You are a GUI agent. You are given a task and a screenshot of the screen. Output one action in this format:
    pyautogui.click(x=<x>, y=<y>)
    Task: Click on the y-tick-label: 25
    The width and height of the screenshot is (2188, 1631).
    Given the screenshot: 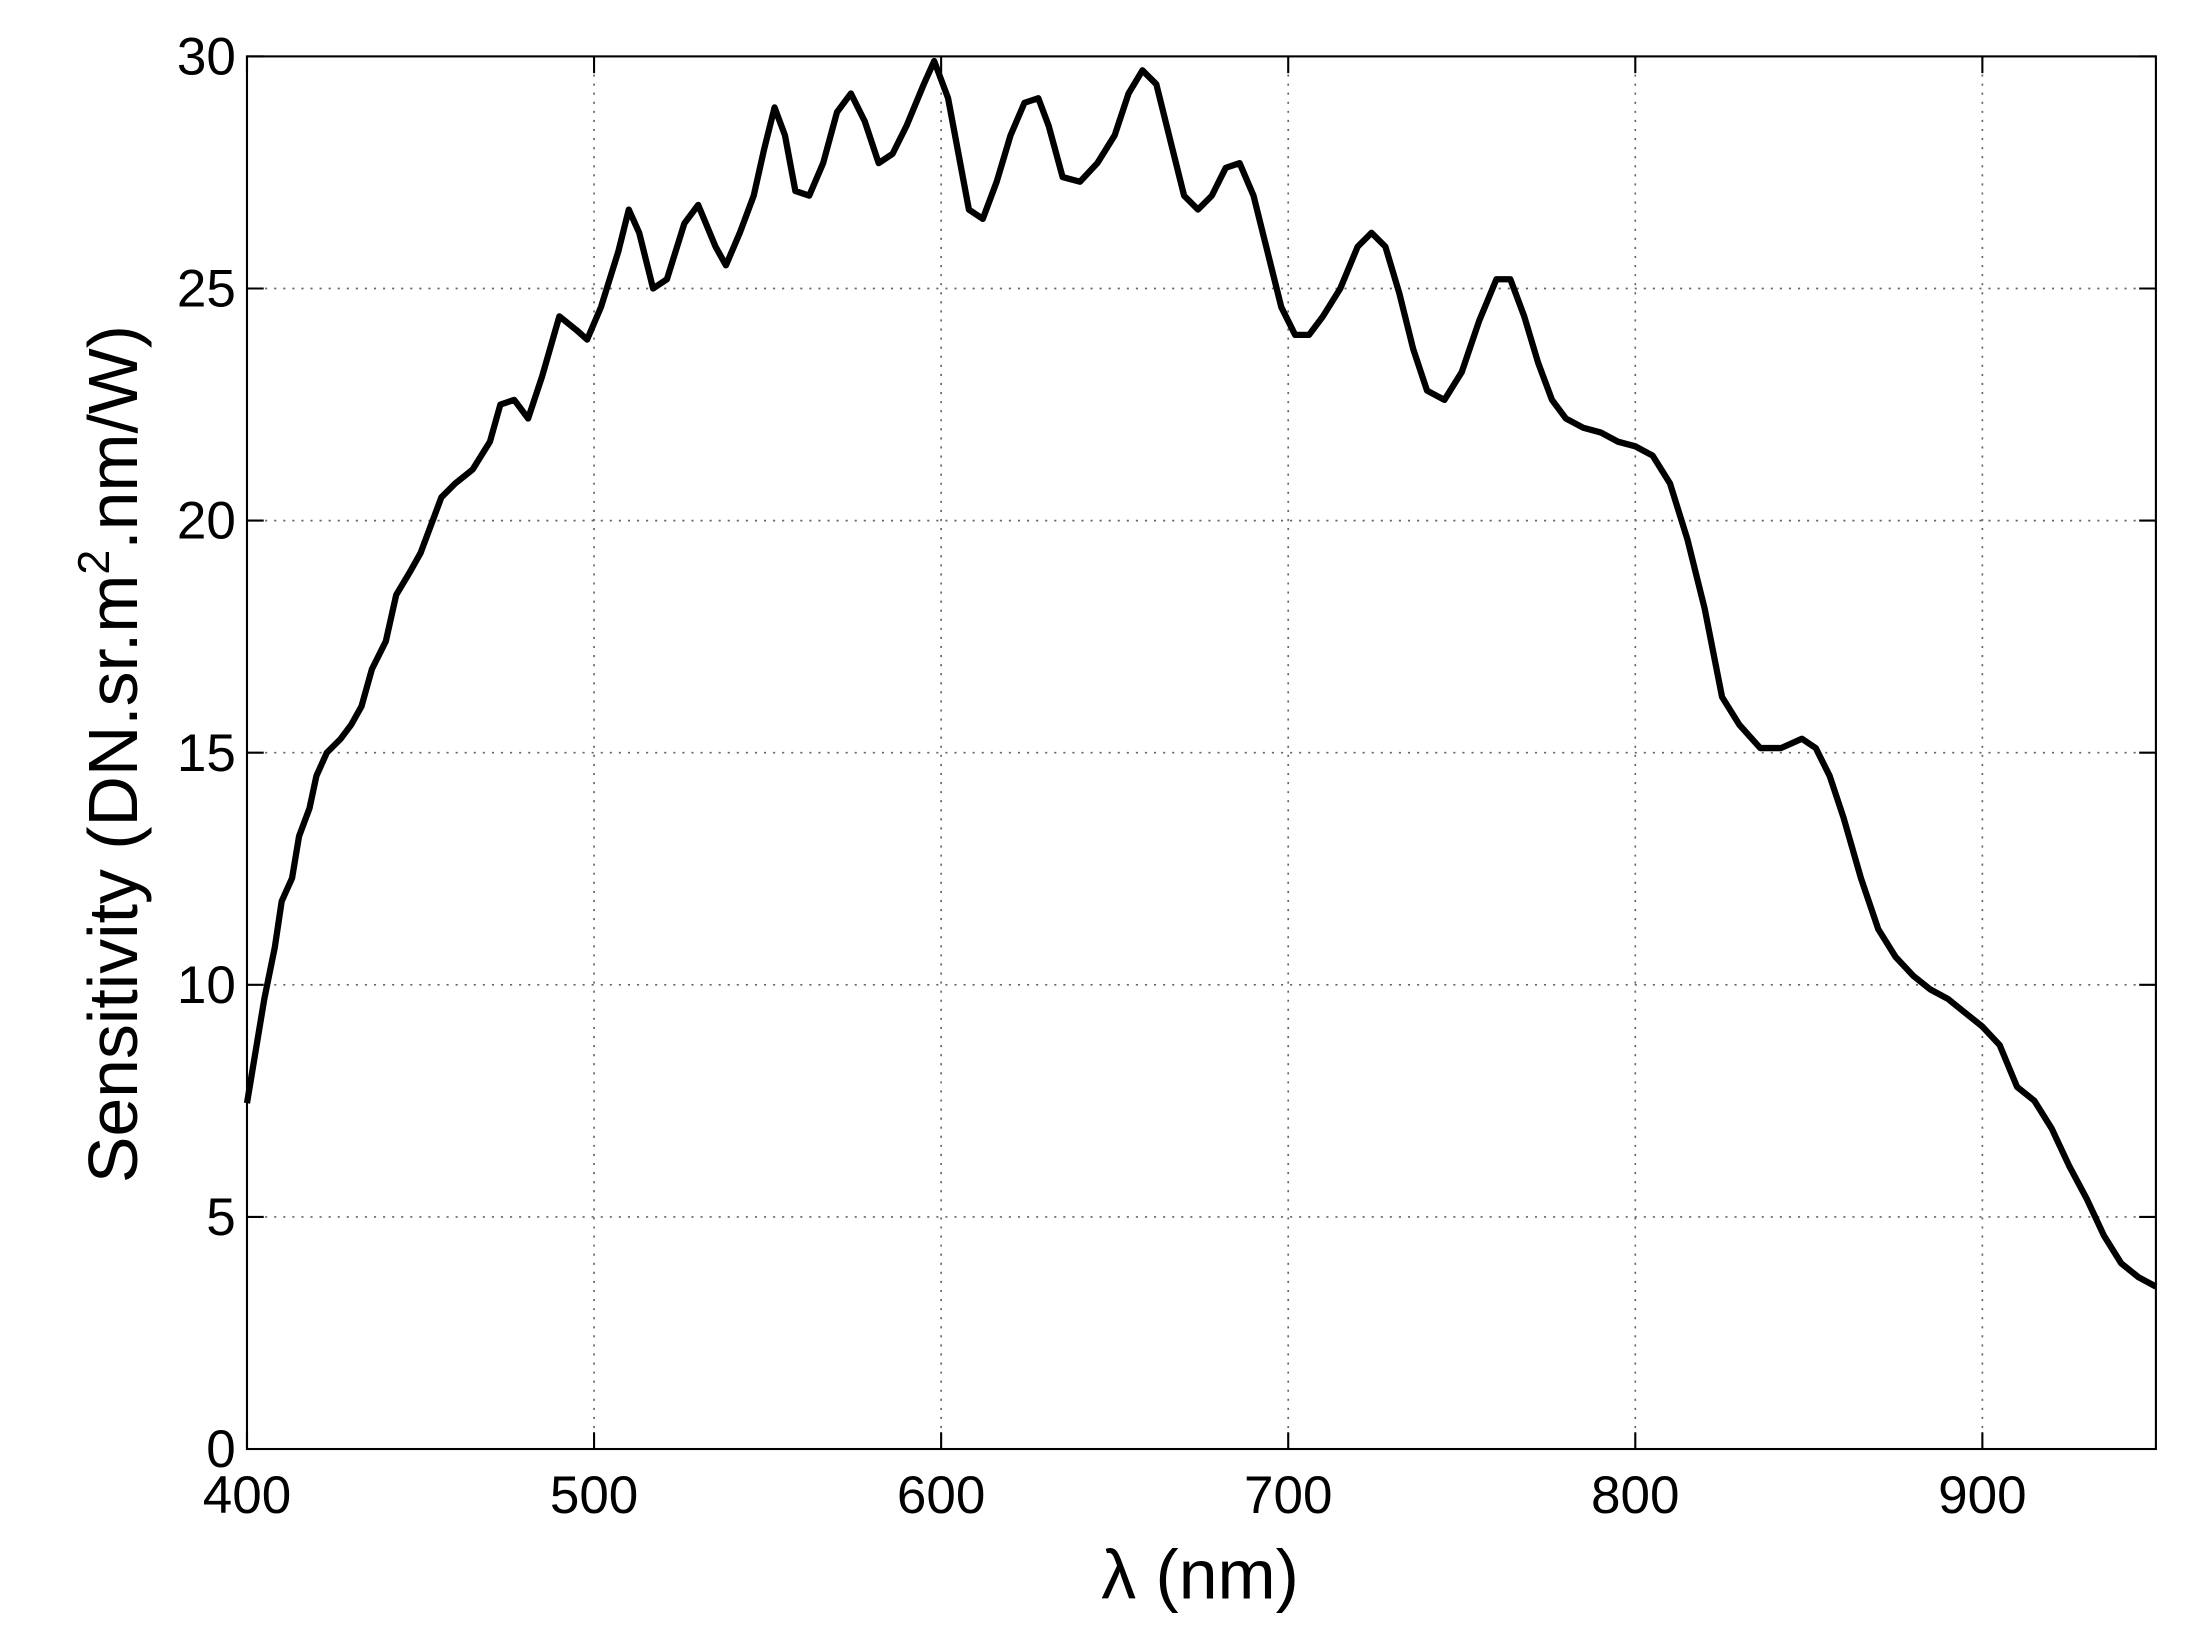 What is the action you would take?
    pyautogui.click(x=206, y=289)
    